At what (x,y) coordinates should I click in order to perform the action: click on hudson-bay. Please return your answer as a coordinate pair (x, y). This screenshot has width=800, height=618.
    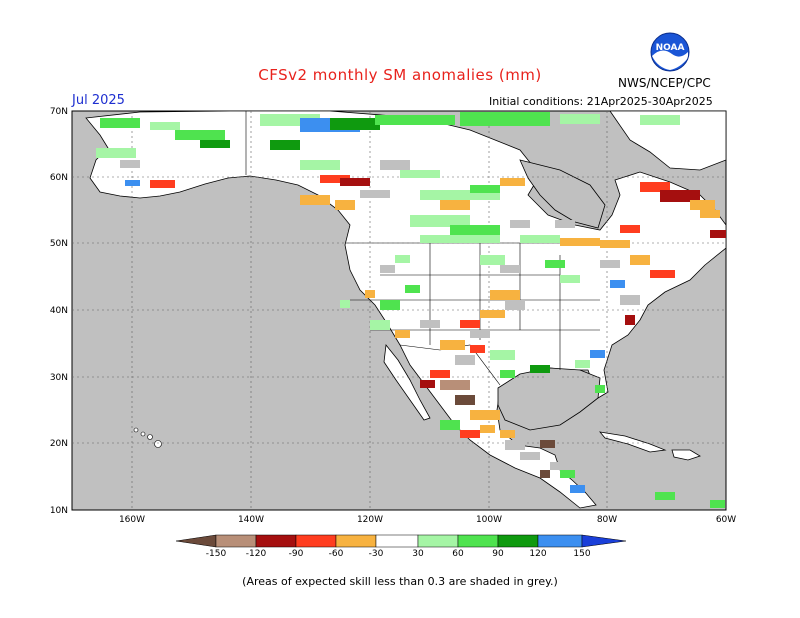
    Looking at the image, I should click on (562, 194).